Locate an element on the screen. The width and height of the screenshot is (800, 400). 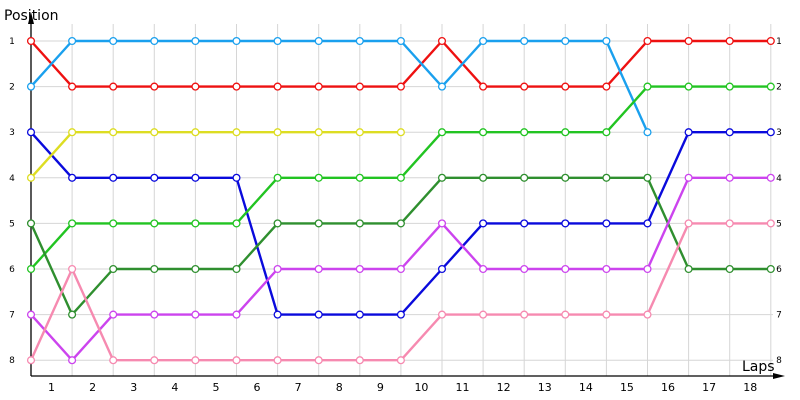
y-tick-label-left: 3 is located at coordinates (12, 133).